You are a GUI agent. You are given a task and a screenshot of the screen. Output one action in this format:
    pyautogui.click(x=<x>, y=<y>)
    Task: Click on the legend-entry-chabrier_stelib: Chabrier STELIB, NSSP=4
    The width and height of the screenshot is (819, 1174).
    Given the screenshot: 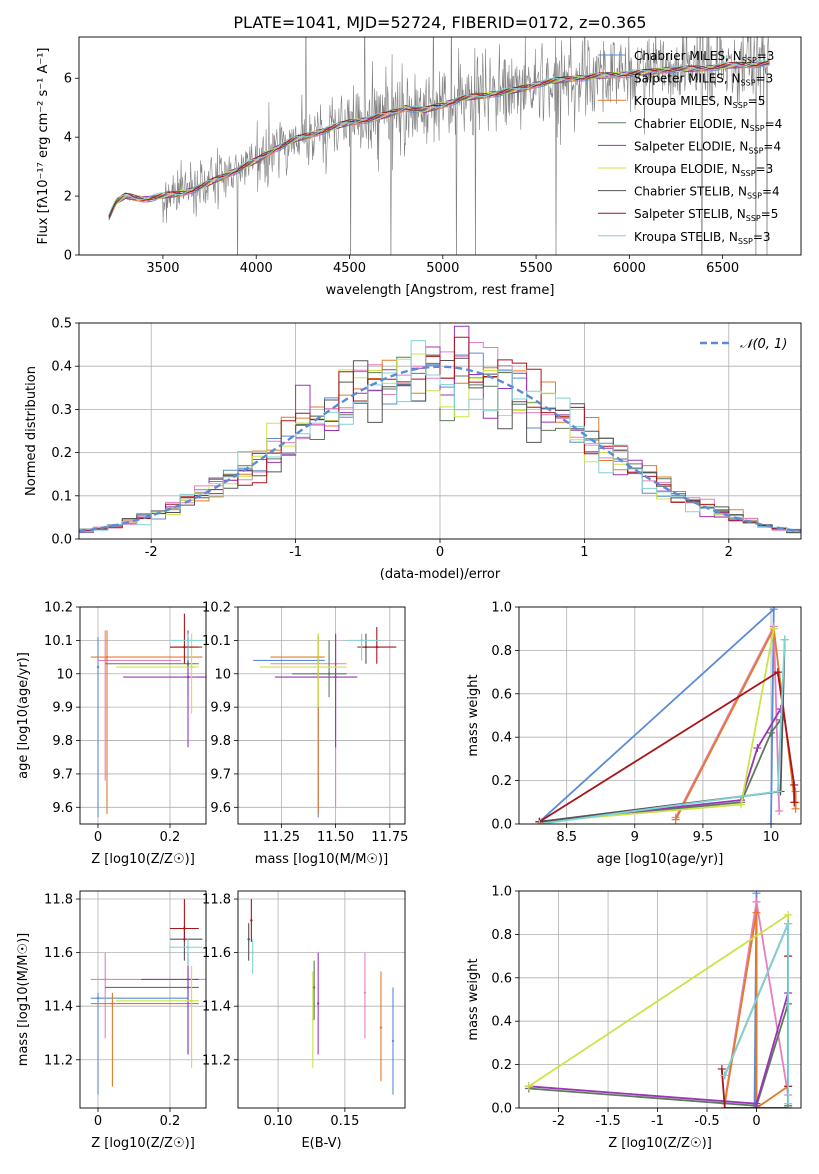 What is the action you would take?
    pyautogui.click(x=707, y=193)
    